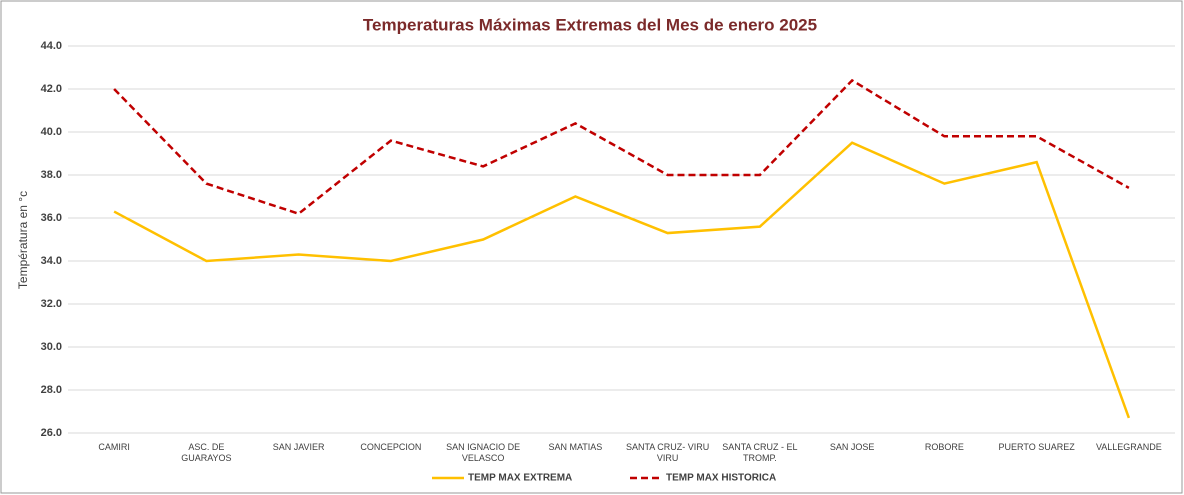  Describe the element at coordinates (298, 447) in the screenshot. I see `x-tick-label: SAN JAVIER` at that location.